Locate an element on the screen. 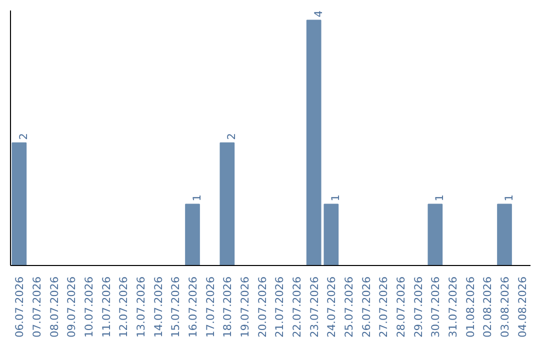 This screenshot has width=540, height=340. x-tick-label: 22.07.2026 is located at coordinates (297, 307).